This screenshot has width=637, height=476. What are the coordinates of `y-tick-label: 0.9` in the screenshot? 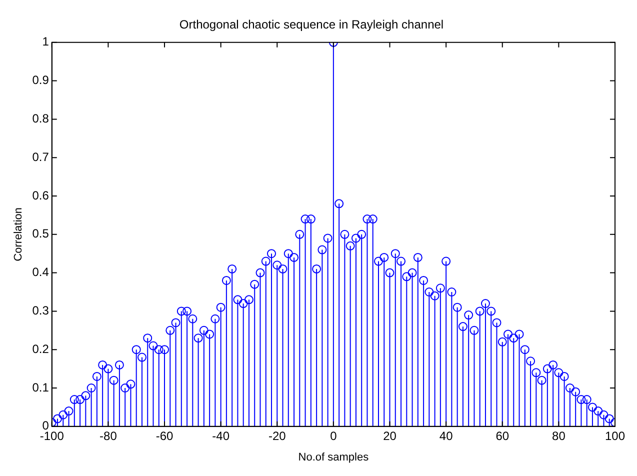 It's located at (41, 80).